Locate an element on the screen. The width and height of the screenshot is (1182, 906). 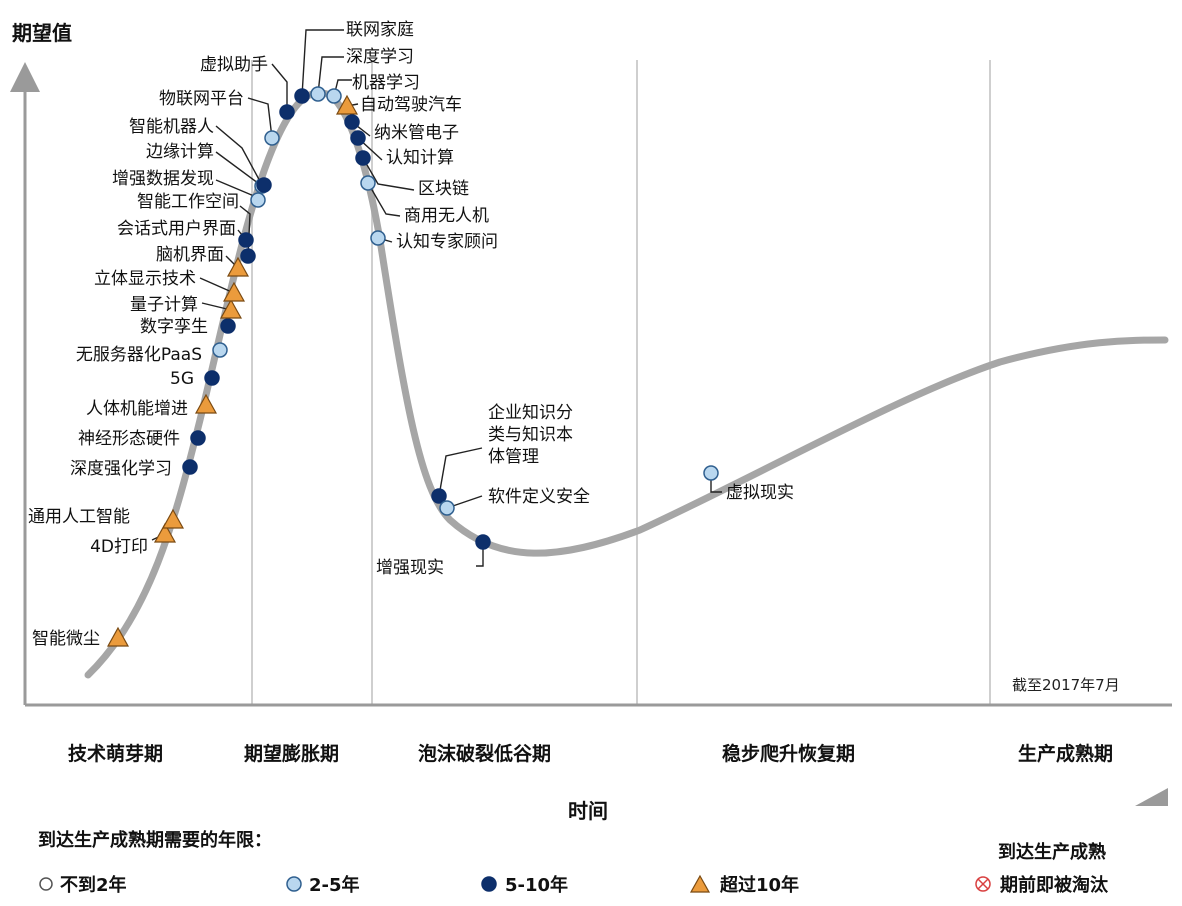
legend-5-10-marker is located at coordinates (489, 884).